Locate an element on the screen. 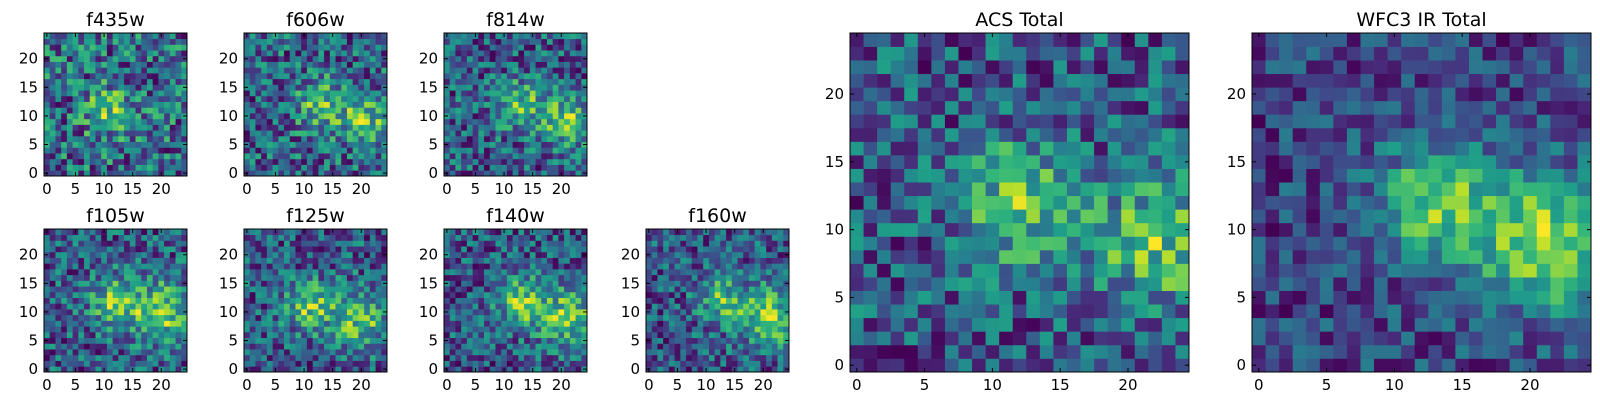 This screenshot has width=1600, height=400. x-tick-label: 15 is located at coordinates (332, 189).